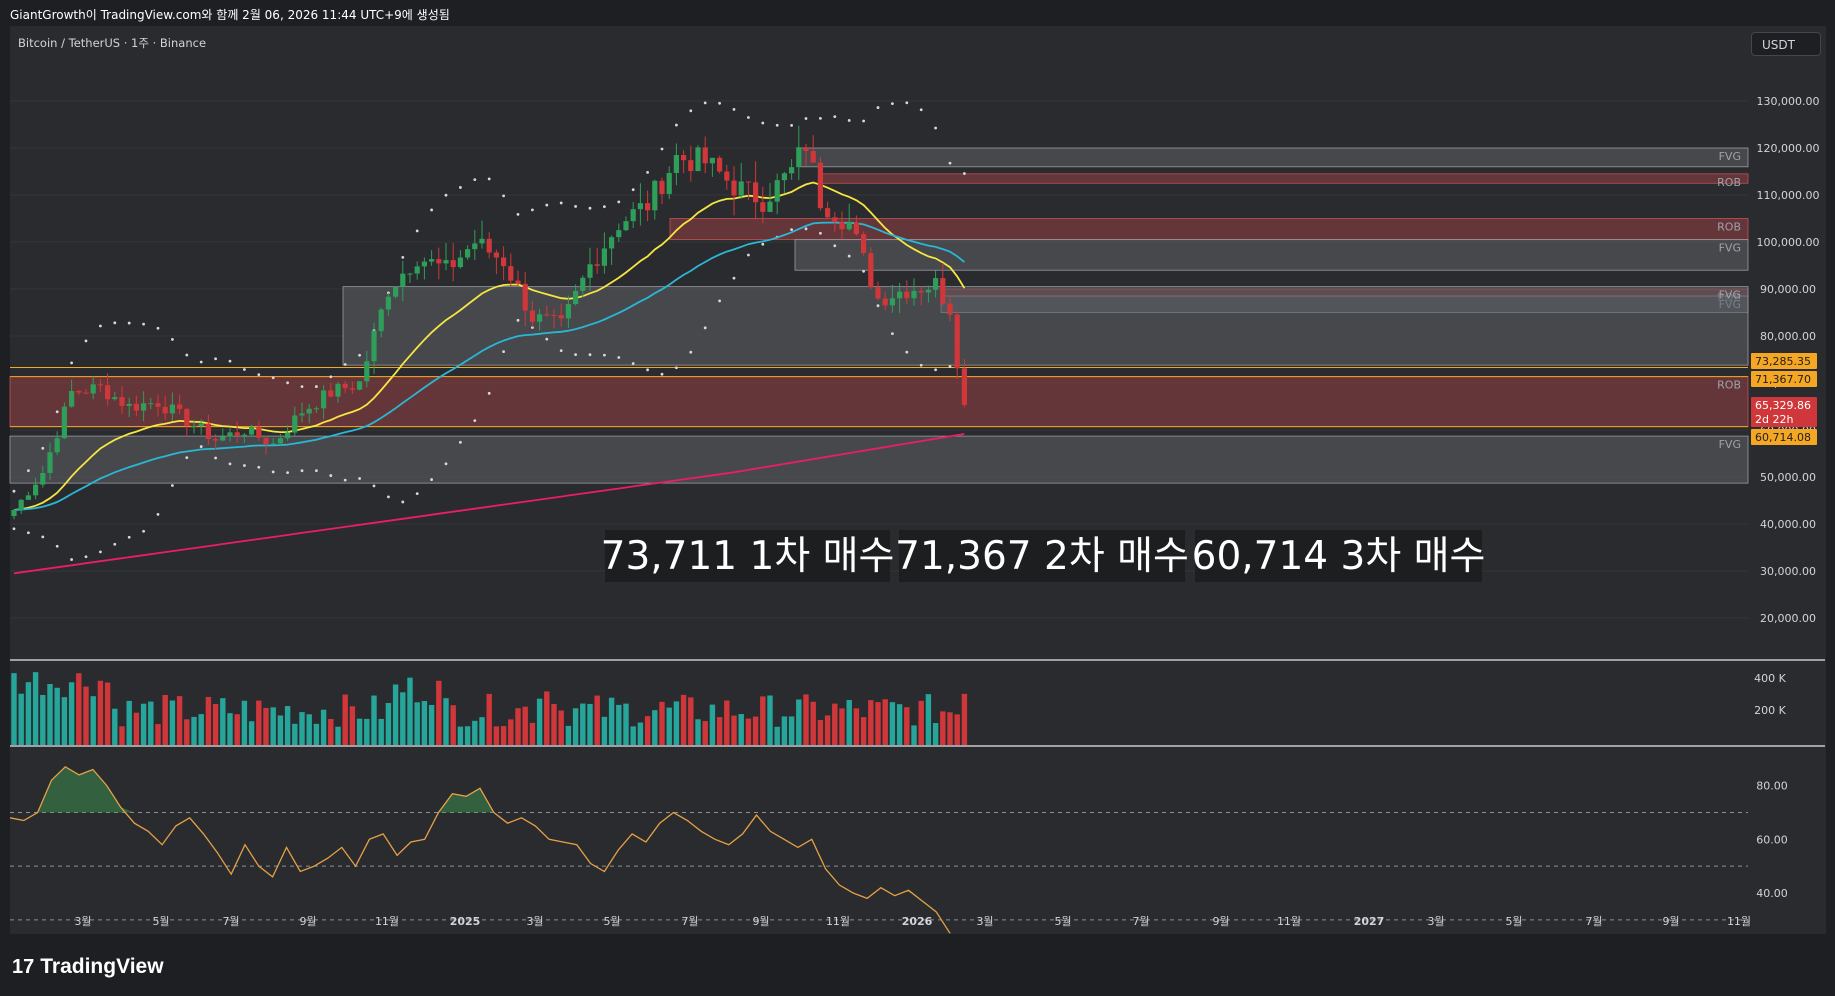  Describe the element at coordinates (748, 556) in the screenshot. I see `buy-annotation: 73,711 1차 매수` at that location.